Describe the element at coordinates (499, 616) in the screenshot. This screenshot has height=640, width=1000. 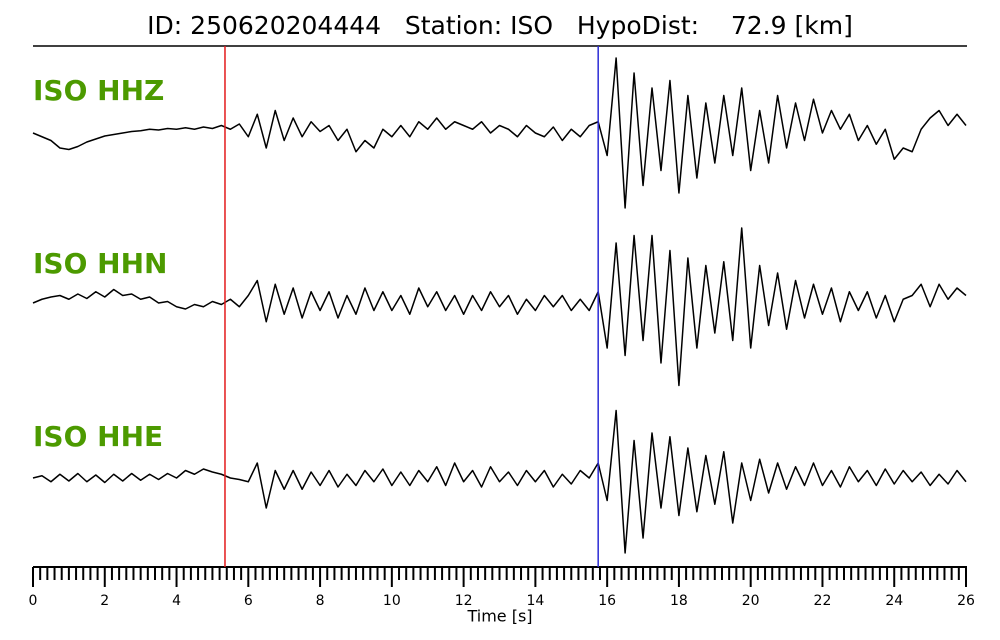
I see `x-axis-label: Time [s]` at that location.